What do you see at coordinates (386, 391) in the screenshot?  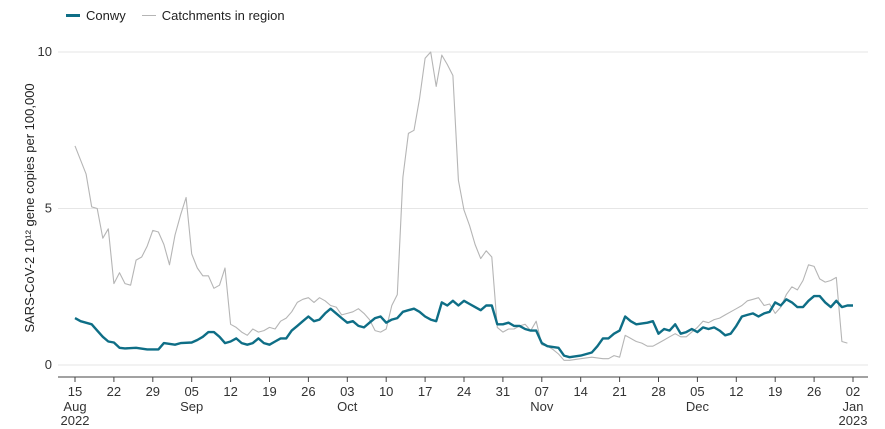 I see `x-tick-label: 10` at bounding box center [386, 391].